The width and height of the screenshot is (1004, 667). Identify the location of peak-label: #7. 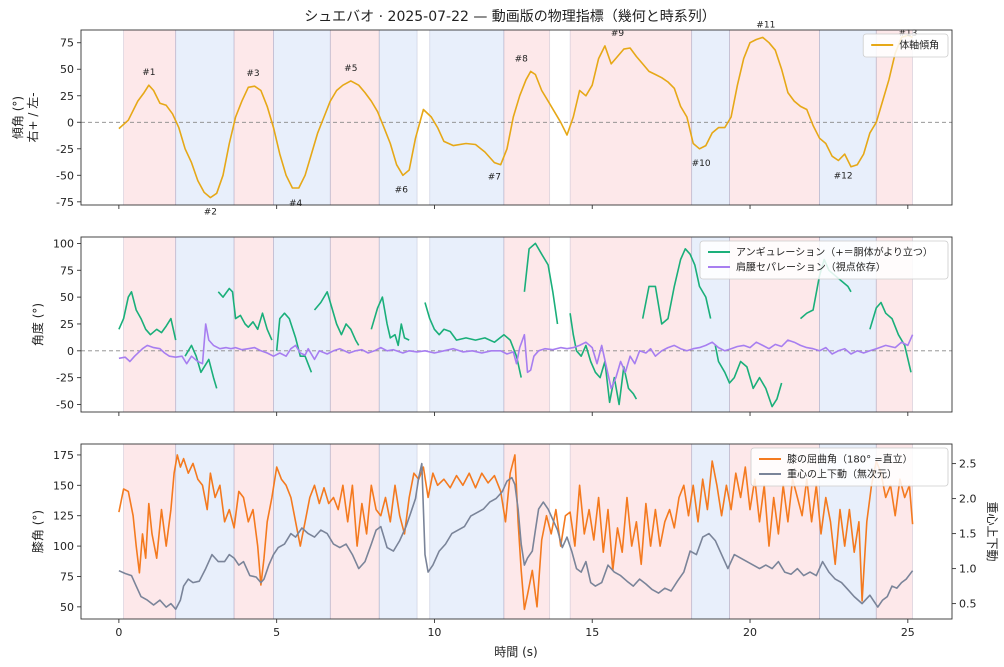
(494, 178).